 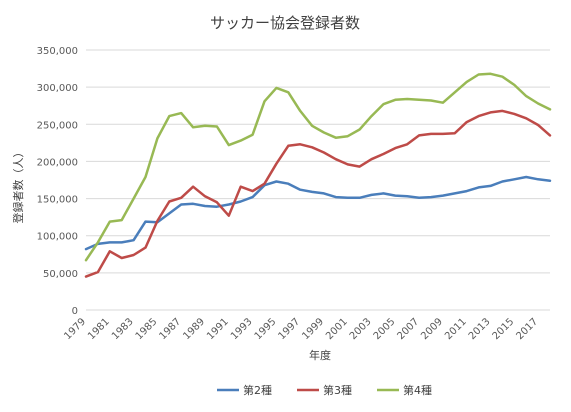 What do you see at coordinates (480, 329) in the screenshot?
I see `x-tick-label: 2013` at bounding box center [480, 329].